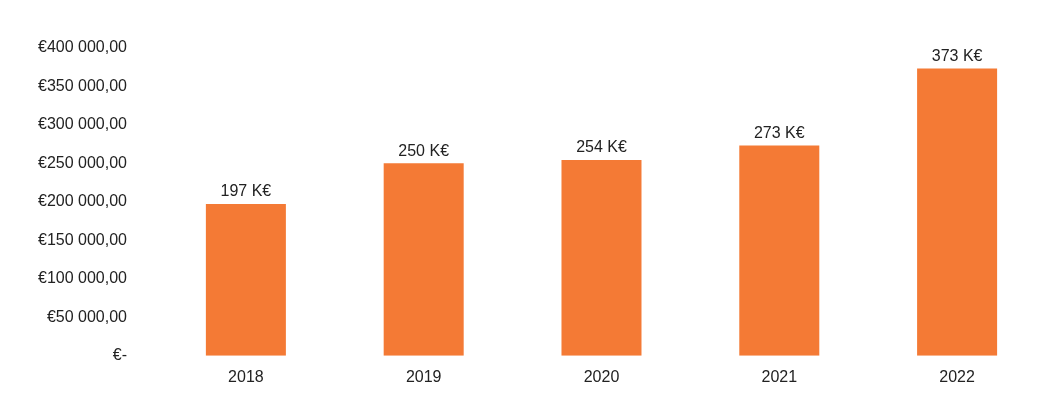 This screenshot has width=1064, height=407. What do you see at coordinates (82, 85) in the screenshot?
I see `y-tick-label: €350 000,00` at bounding box center [82, 85].